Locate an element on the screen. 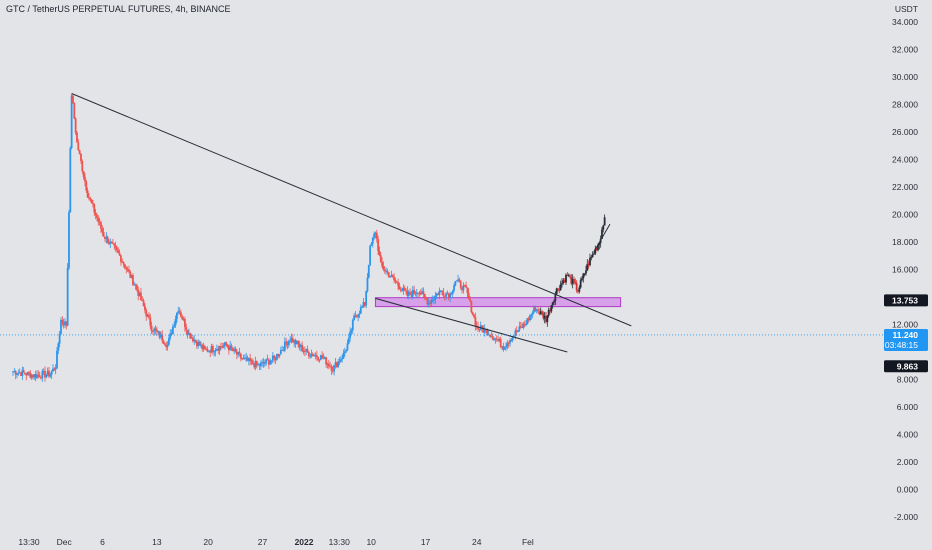 This screenshot has height=550, width=932. price-tick-label: 32.000 is located at coordinates (905, 50).